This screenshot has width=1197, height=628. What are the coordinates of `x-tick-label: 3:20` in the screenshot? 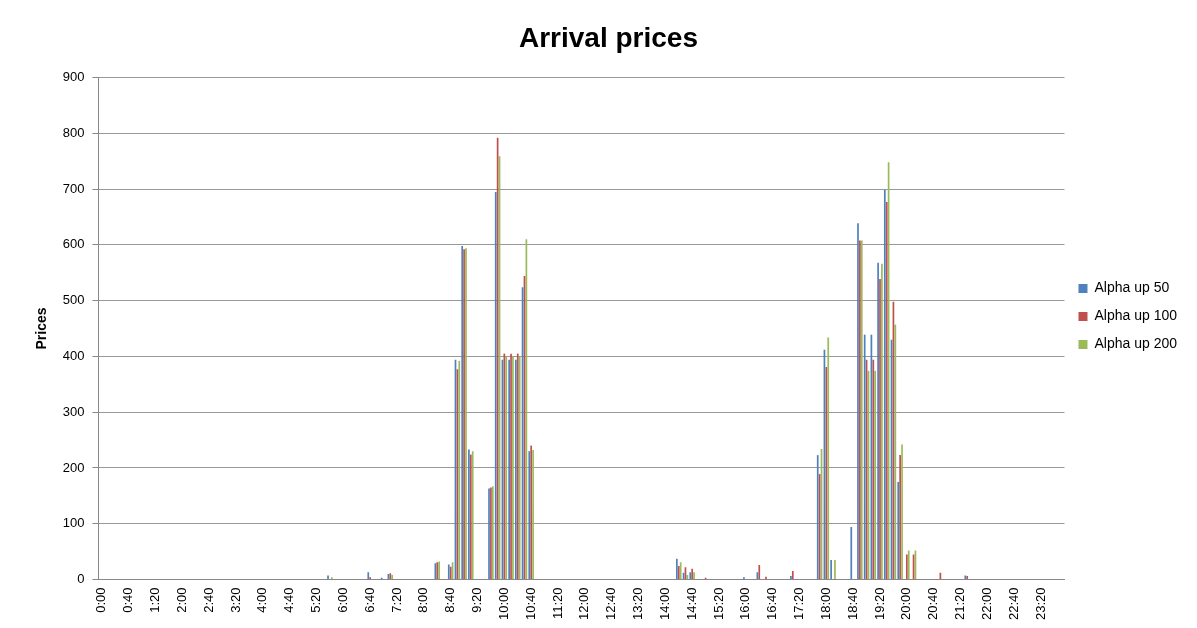 It's located at (235, 600).